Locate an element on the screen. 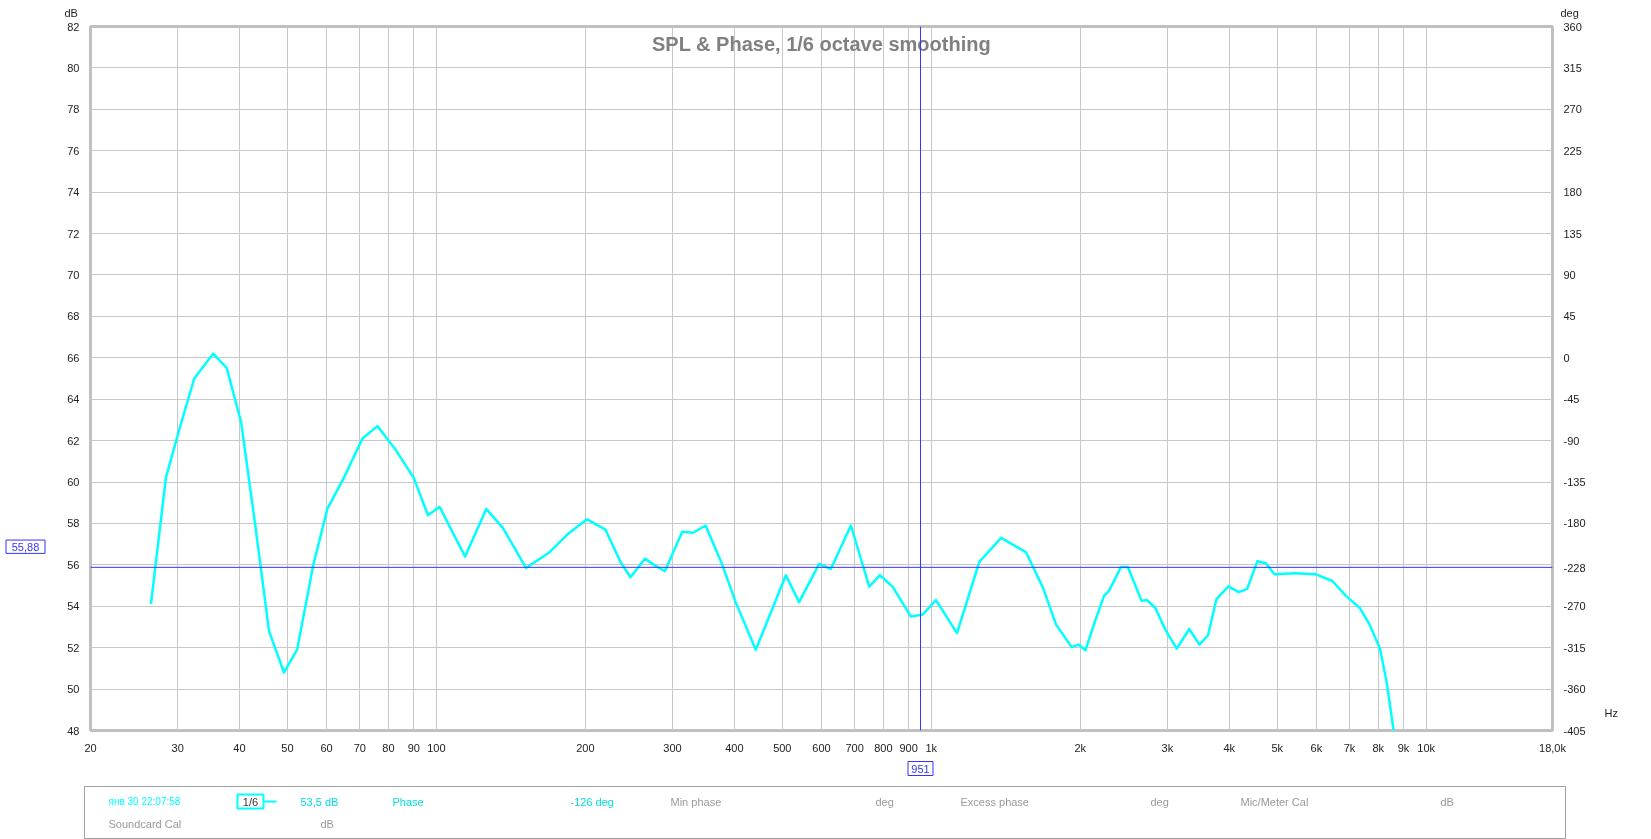  y2-tick-label: 180 is located at coordinates (1572, 192).